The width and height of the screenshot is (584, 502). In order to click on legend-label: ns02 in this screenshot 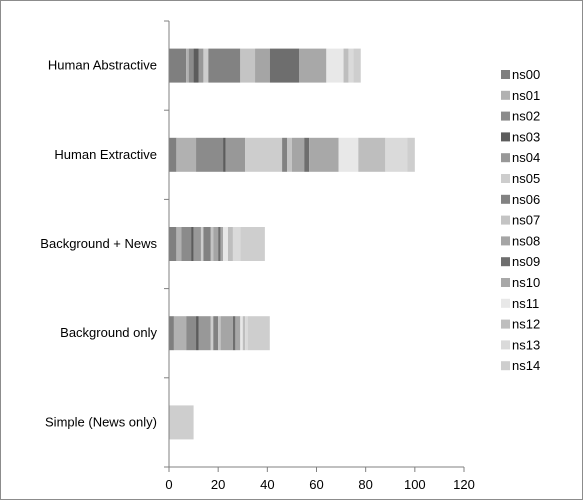, I will do `click(526, 116)`.